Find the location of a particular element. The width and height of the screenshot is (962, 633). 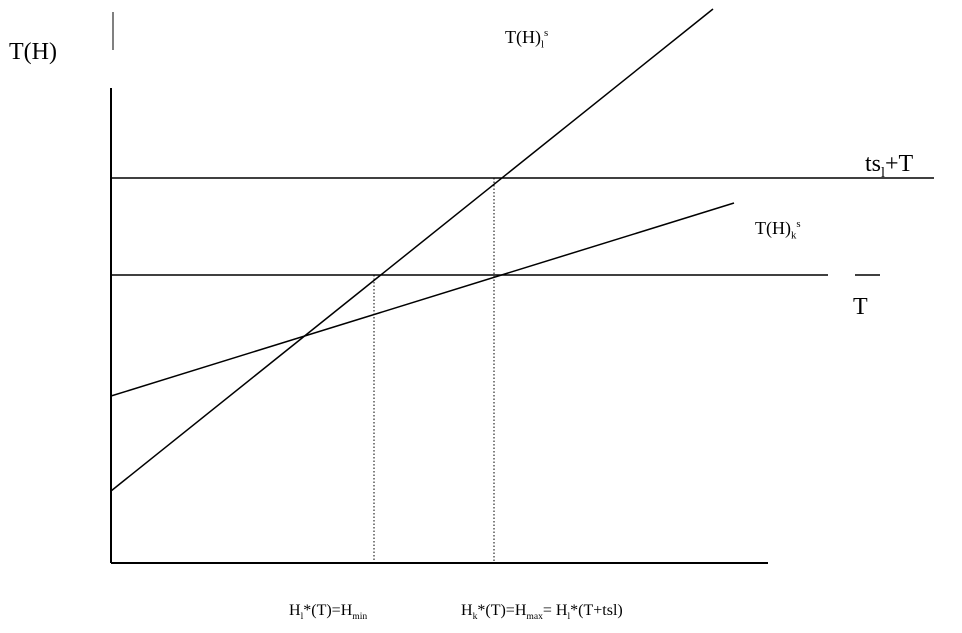

flat-line-label-sub: k is located at coordinates (793, 236).